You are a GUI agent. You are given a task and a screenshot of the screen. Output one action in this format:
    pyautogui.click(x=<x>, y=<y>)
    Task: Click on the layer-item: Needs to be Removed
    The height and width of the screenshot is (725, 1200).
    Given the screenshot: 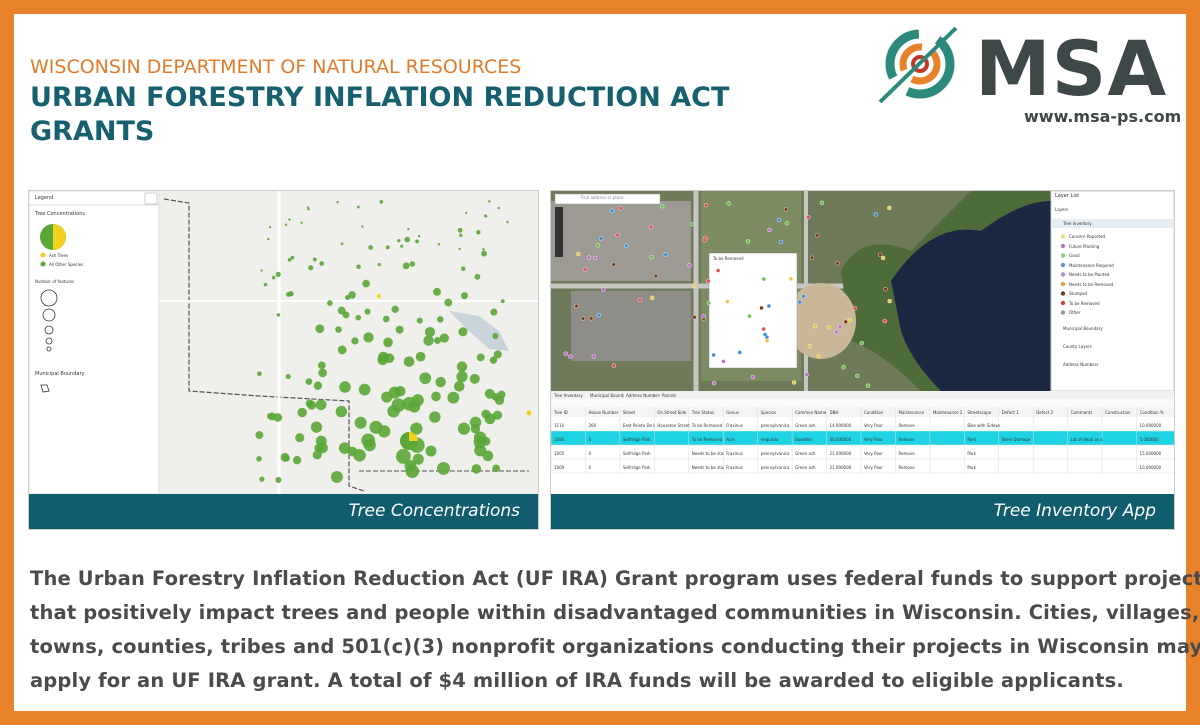 What is the action you would take?
    pyautogui.click(x=1091, y=284)
    